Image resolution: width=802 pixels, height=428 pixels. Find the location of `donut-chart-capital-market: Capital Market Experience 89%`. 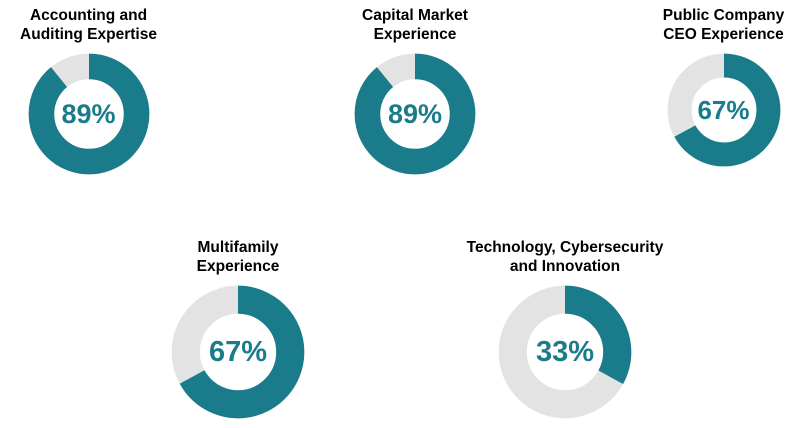

donut-chart-capital-market: Capital Market Experience 89% is located at coordinates (415, 90).